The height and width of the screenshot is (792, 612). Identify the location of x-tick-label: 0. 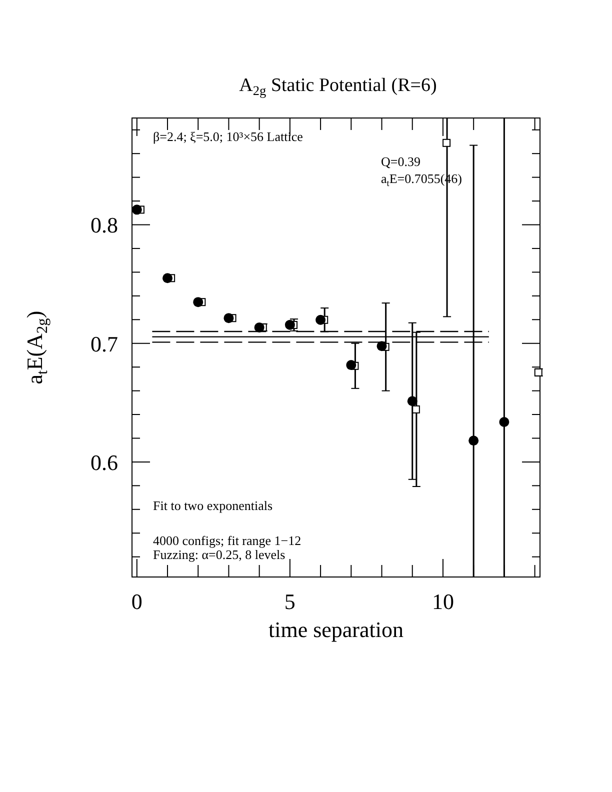
(136, 601).